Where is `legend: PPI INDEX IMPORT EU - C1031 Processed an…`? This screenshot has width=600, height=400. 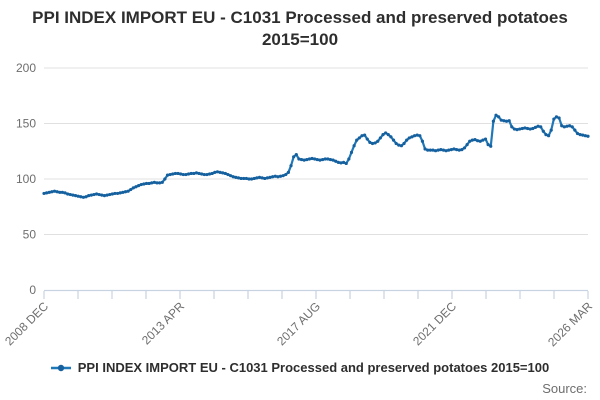
legend: PPI INDEX IMPORT EU - C1031 Processed an… is located at coordinates (300, 367).